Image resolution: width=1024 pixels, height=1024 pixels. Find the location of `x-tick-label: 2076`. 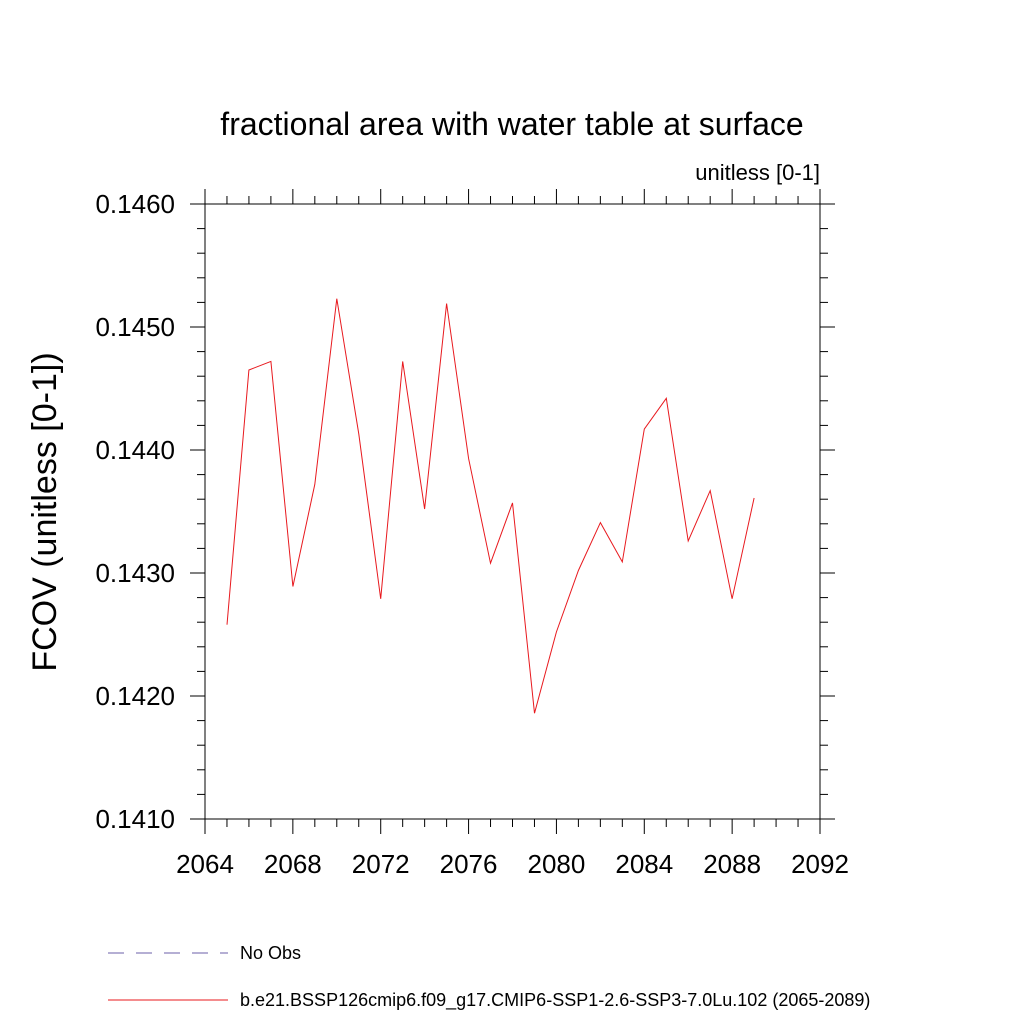

x-tick-label: 2076 is located at coordinates (469, 864).